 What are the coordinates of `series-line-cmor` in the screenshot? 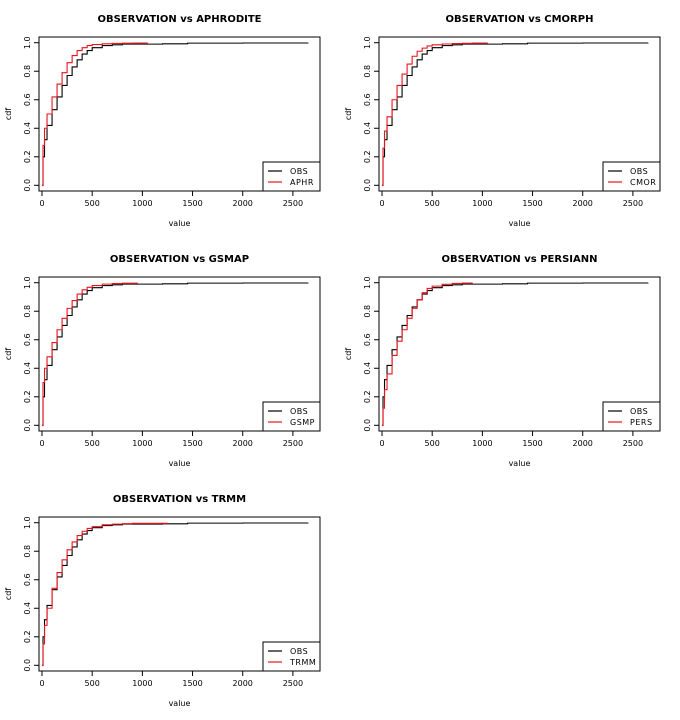 It's located at (435, 114).